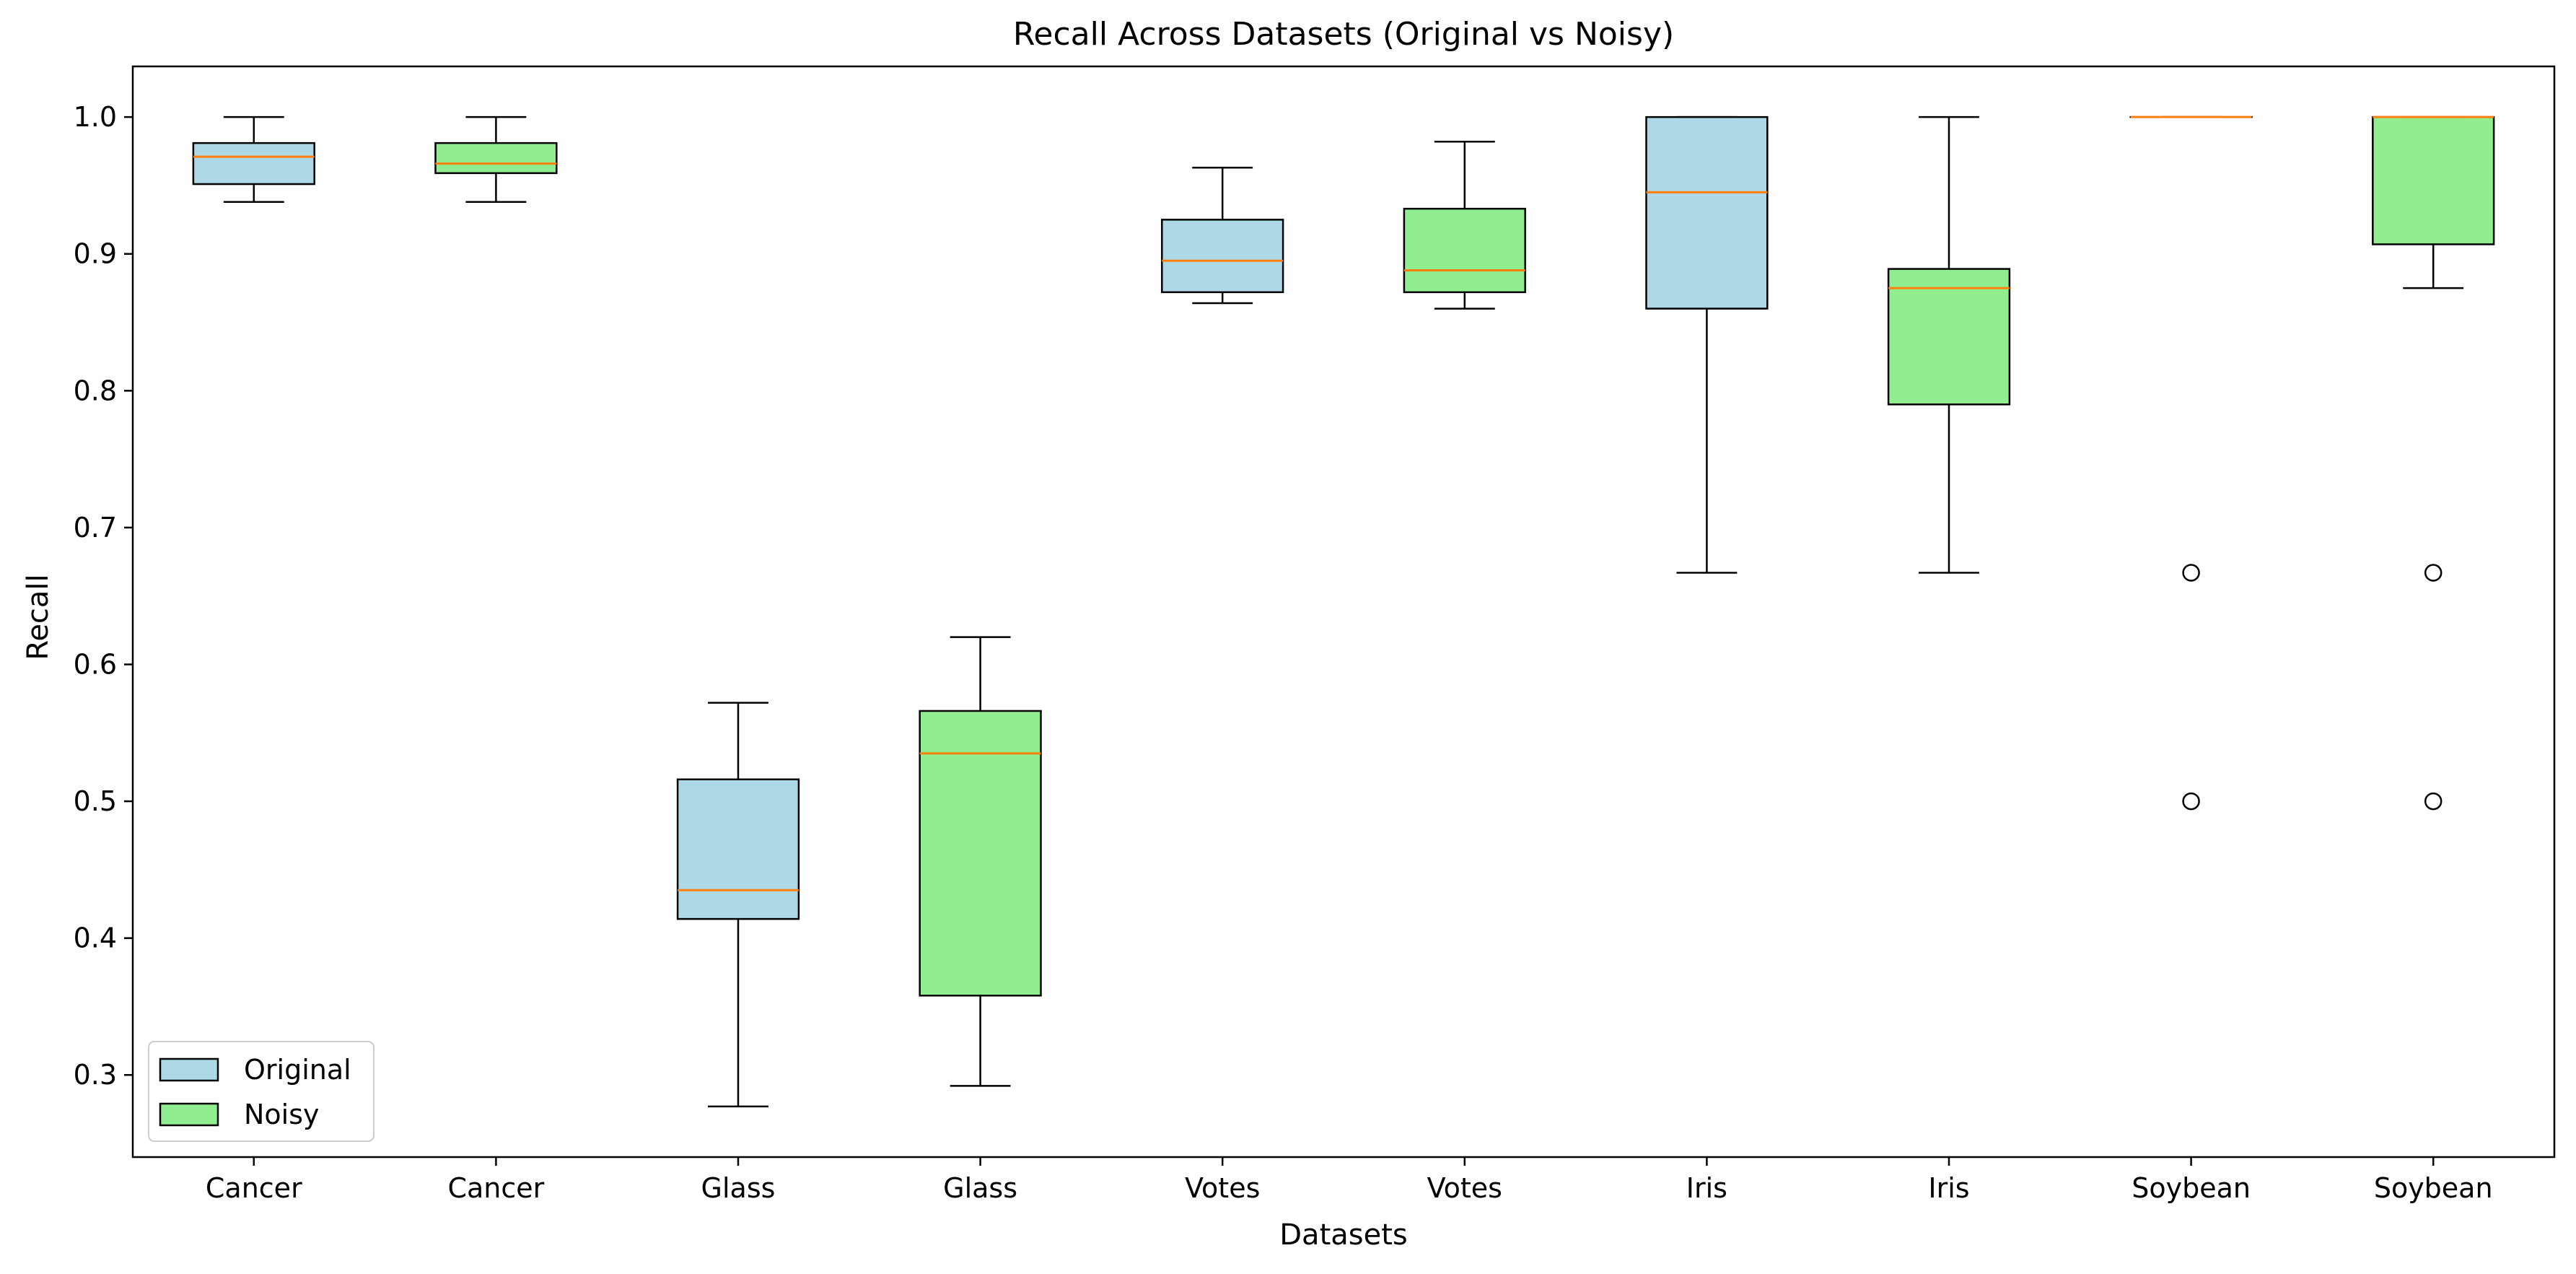 This screenshot has height=1274, width=2576. I want to click on y-axis-label: Recall, so click(38, 617).